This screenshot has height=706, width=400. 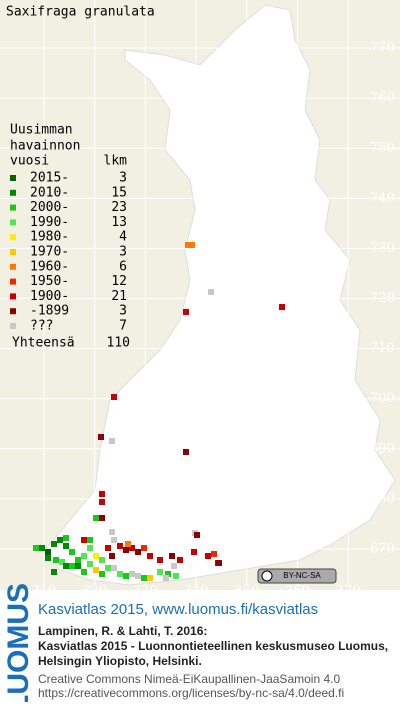 What do you see at coordinates (49, 237) in the screenshot?
I see `legend-label: 1980-` at bounding box center [49, 237].